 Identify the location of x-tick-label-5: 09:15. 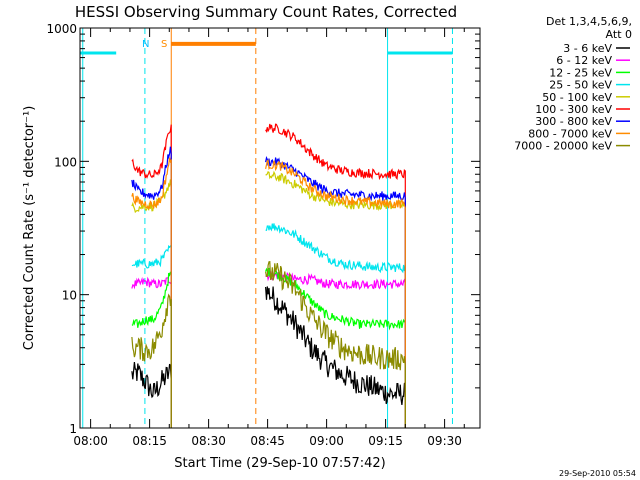
(385, 441).